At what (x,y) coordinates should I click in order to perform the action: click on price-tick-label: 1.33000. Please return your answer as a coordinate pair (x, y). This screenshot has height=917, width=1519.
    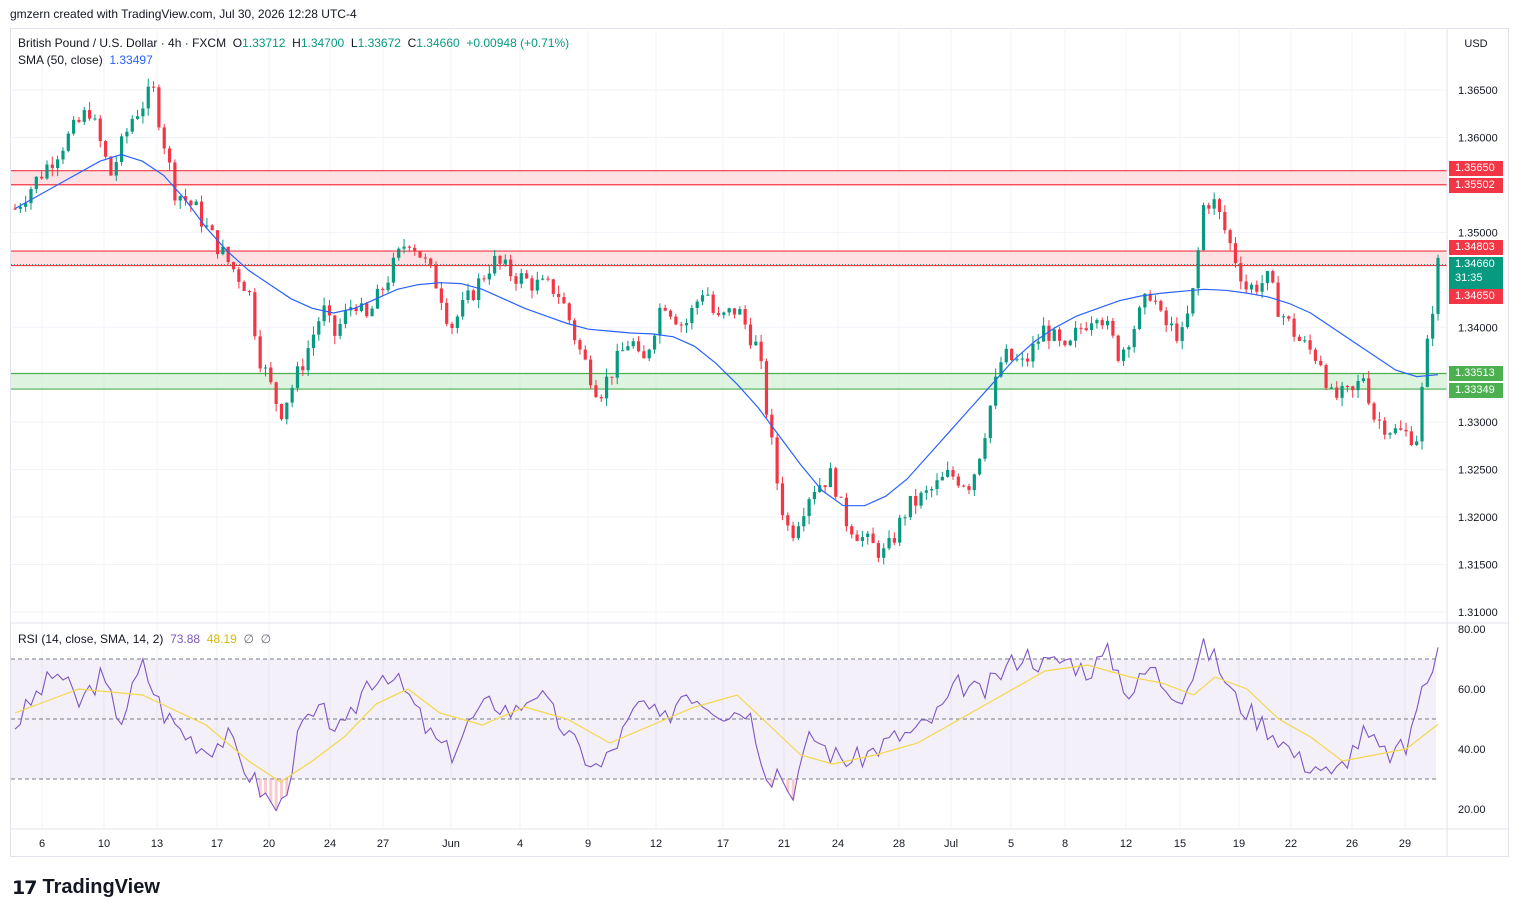
    Looking at the image, I should click on (1478, 423).